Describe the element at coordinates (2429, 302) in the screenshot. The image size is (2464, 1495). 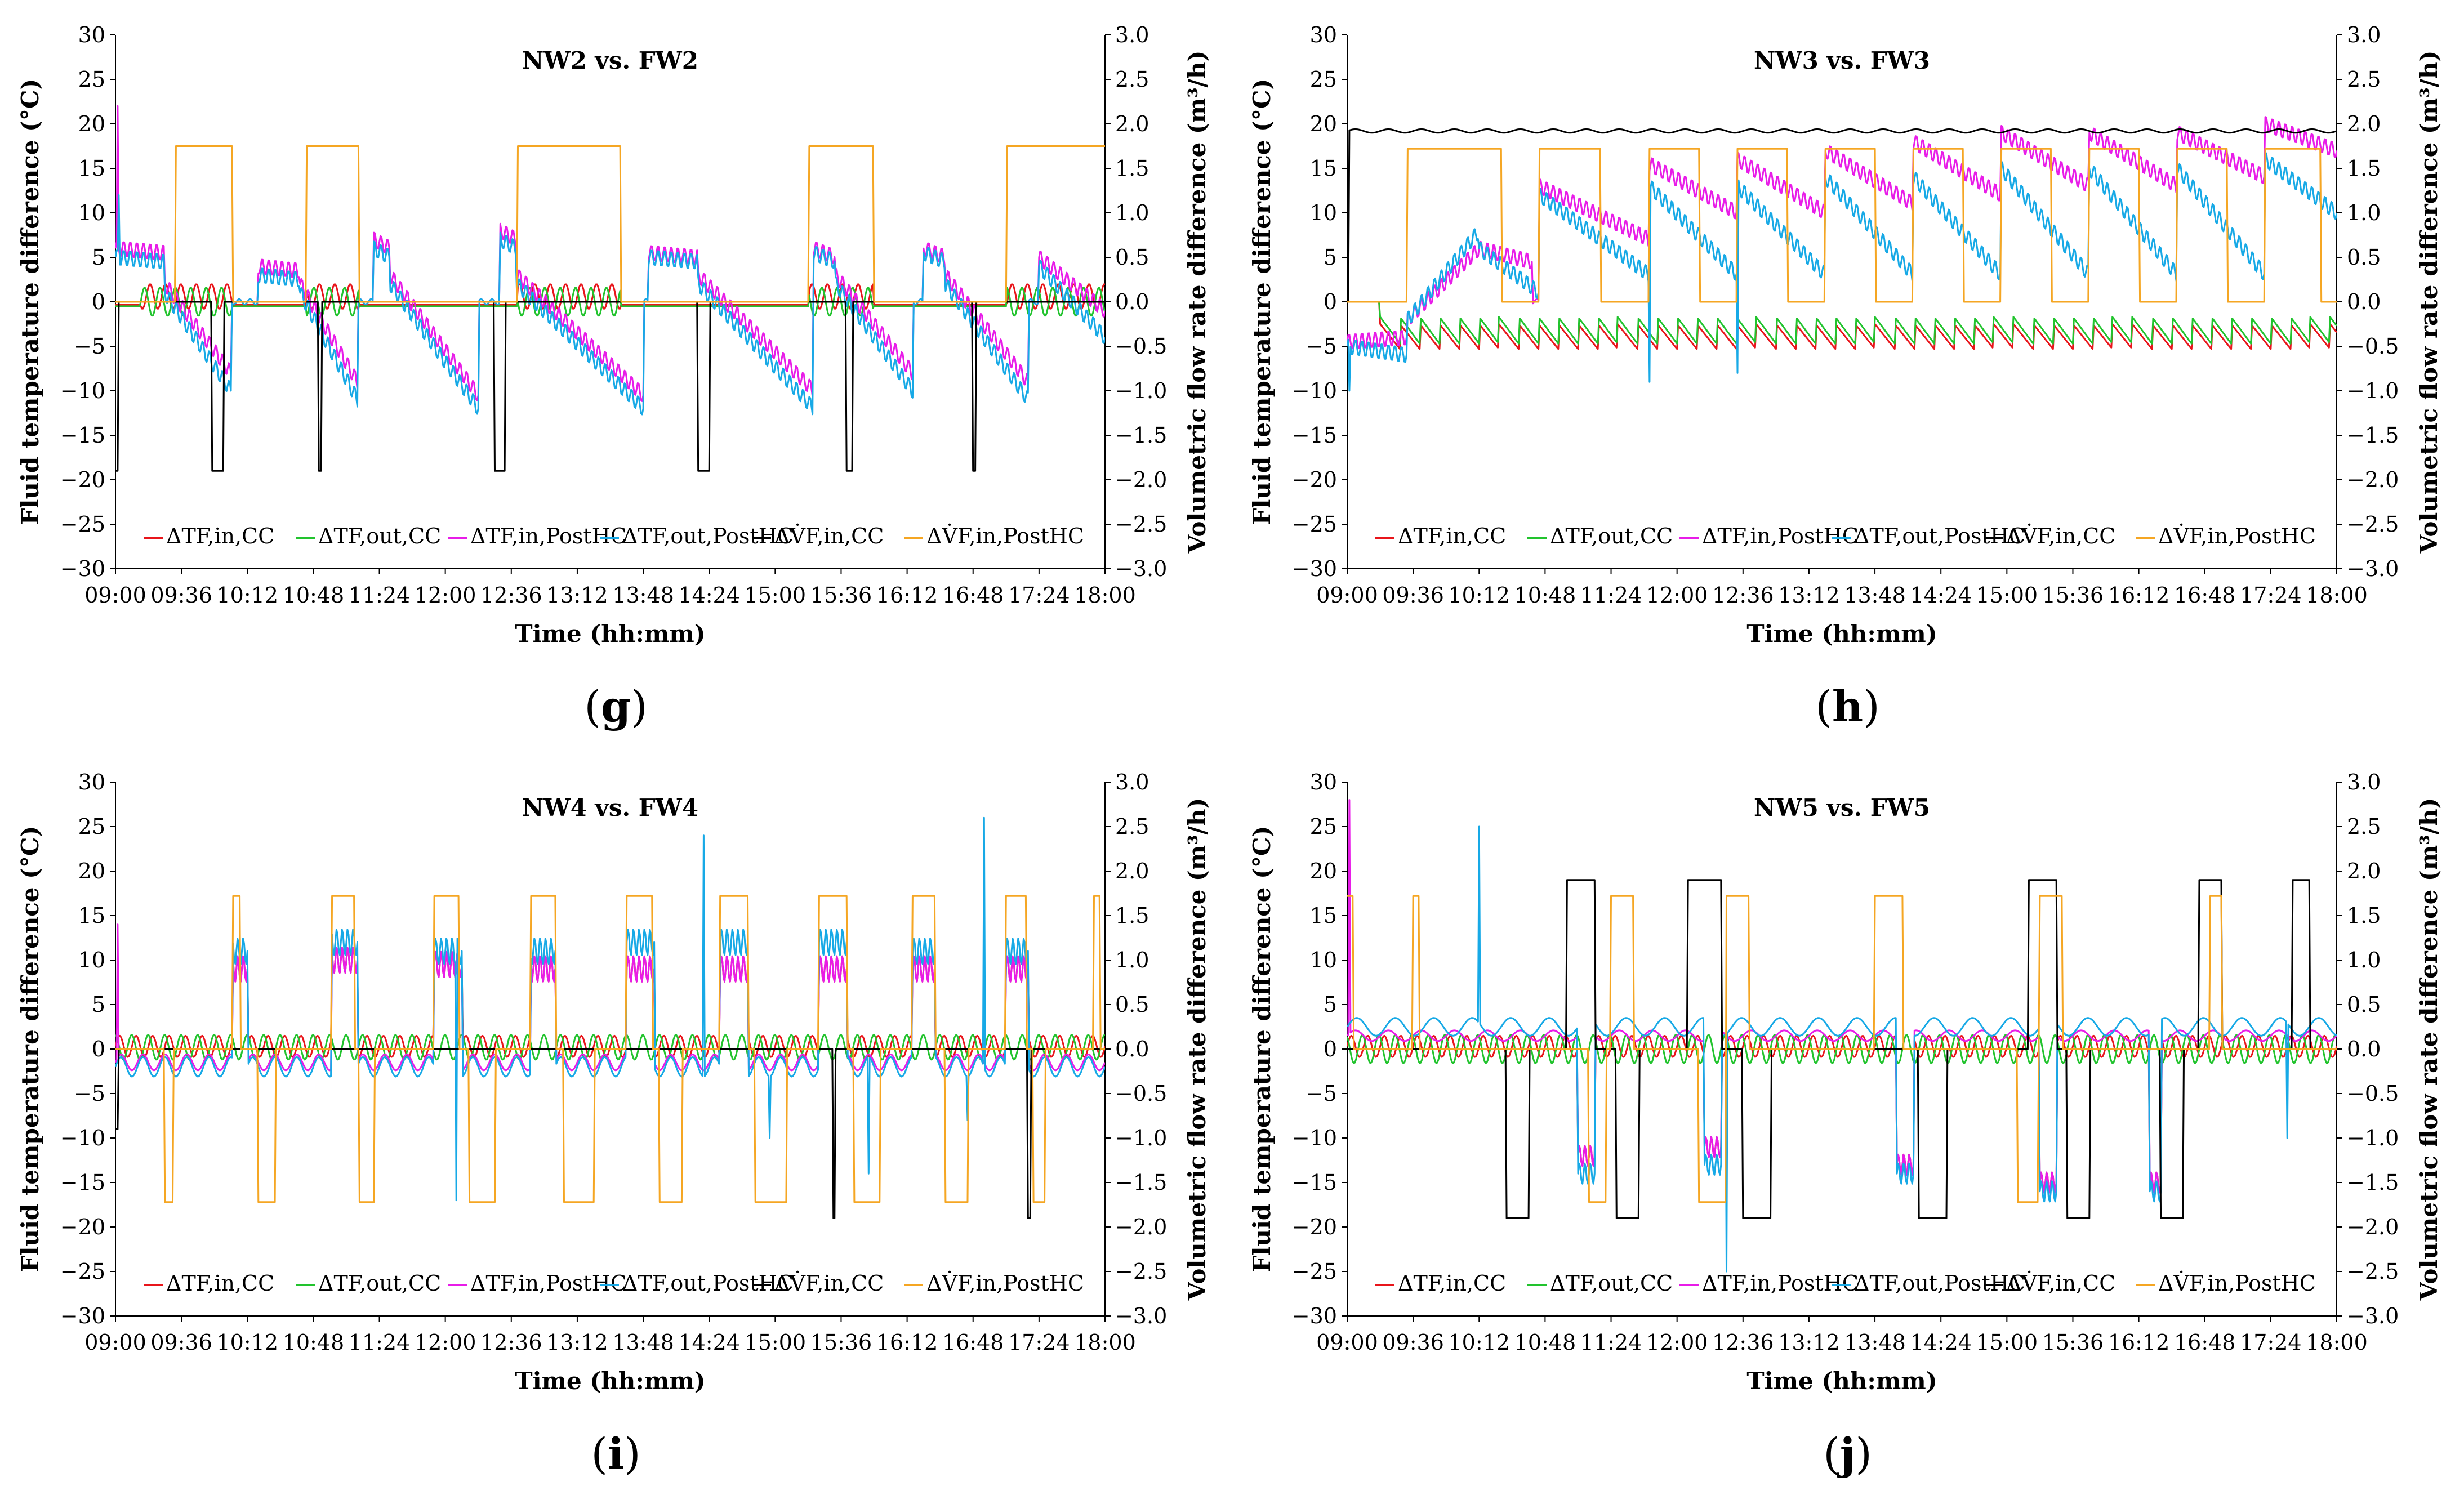
I see `y2-axis-label: Volumetric flow rate difference (m³/h)` at that location.